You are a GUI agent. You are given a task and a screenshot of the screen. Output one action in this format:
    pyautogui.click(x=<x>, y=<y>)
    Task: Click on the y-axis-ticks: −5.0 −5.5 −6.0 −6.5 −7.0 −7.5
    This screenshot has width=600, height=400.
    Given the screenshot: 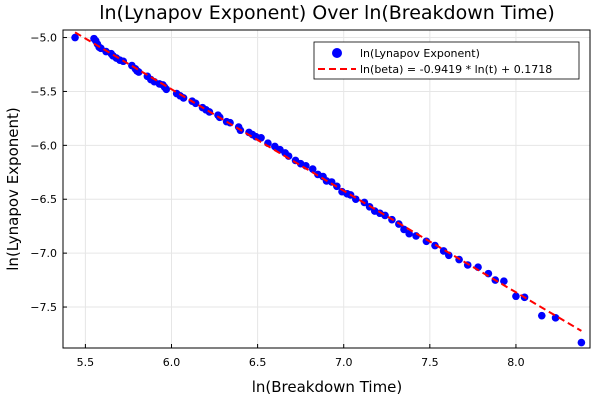 What is the action you would take?
    pyautogui.click(x=48, y=173)
    